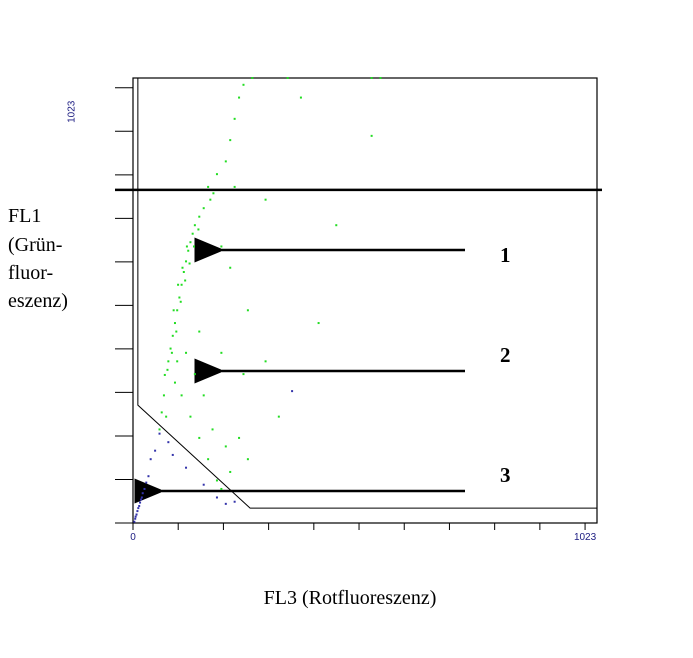 The image size is (693, 658). I want to click on annotation: 1, so click(505, 255).